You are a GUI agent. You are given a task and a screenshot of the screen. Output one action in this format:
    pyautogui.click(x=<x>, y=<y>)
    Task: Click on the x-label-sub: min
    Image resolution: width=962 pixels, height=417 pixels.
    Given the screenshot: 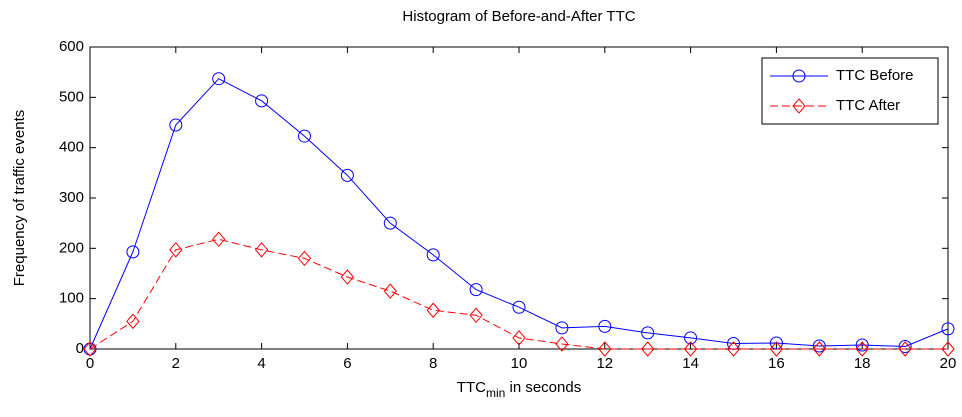 What is the action you would take?
    pyautogui.click(x=495, y=393)
    